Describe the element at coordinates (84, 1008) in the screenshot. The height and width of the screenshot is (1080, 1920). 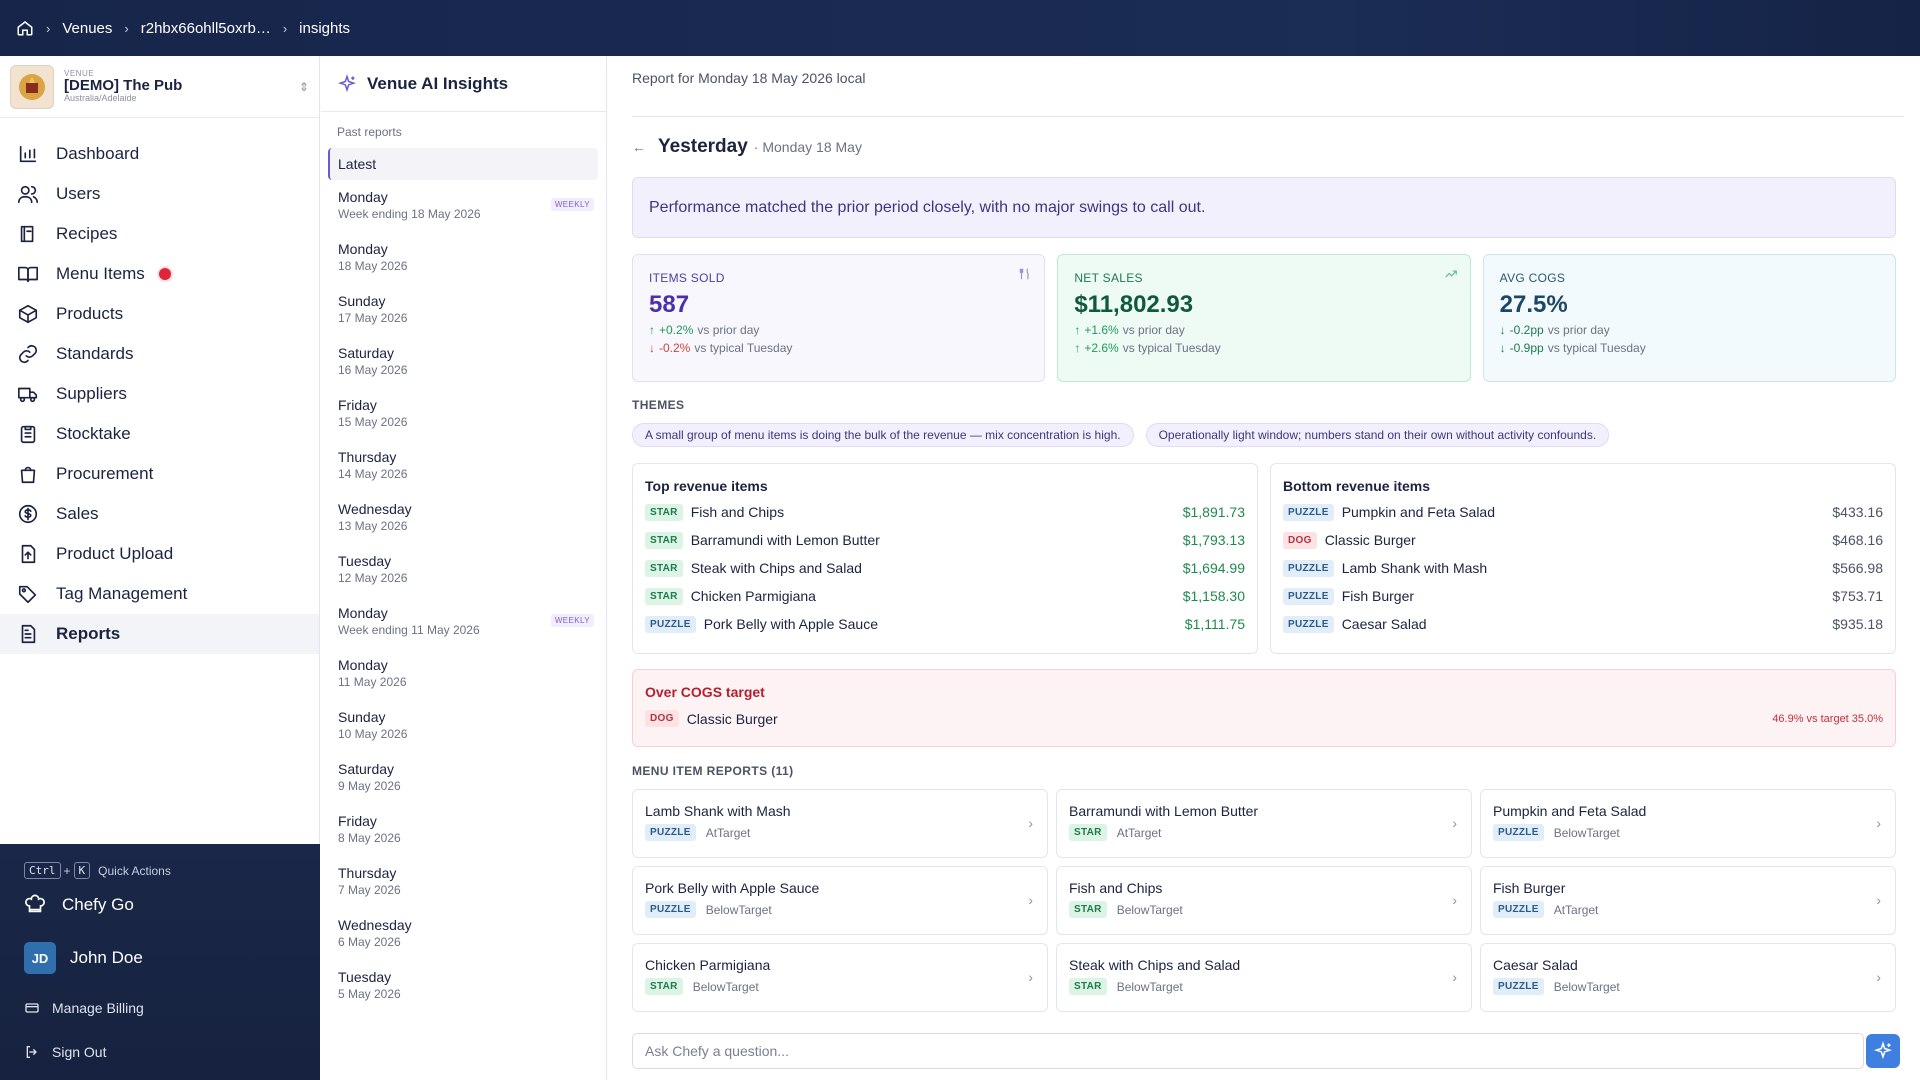
I see `manage-billing-link: Manage Billing` at that location.